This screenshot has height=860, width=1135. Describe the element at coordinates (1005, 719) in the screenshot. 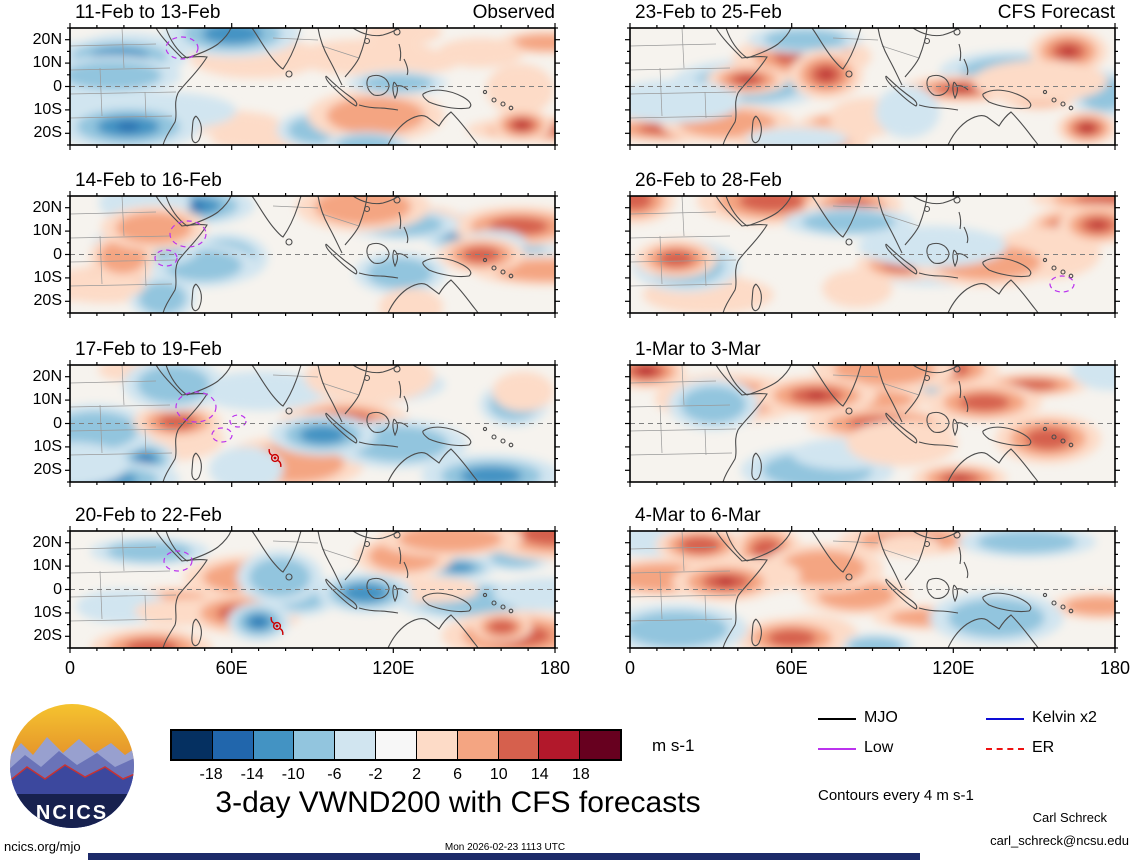

I see `legend-line-kelvin-x2` at that location.